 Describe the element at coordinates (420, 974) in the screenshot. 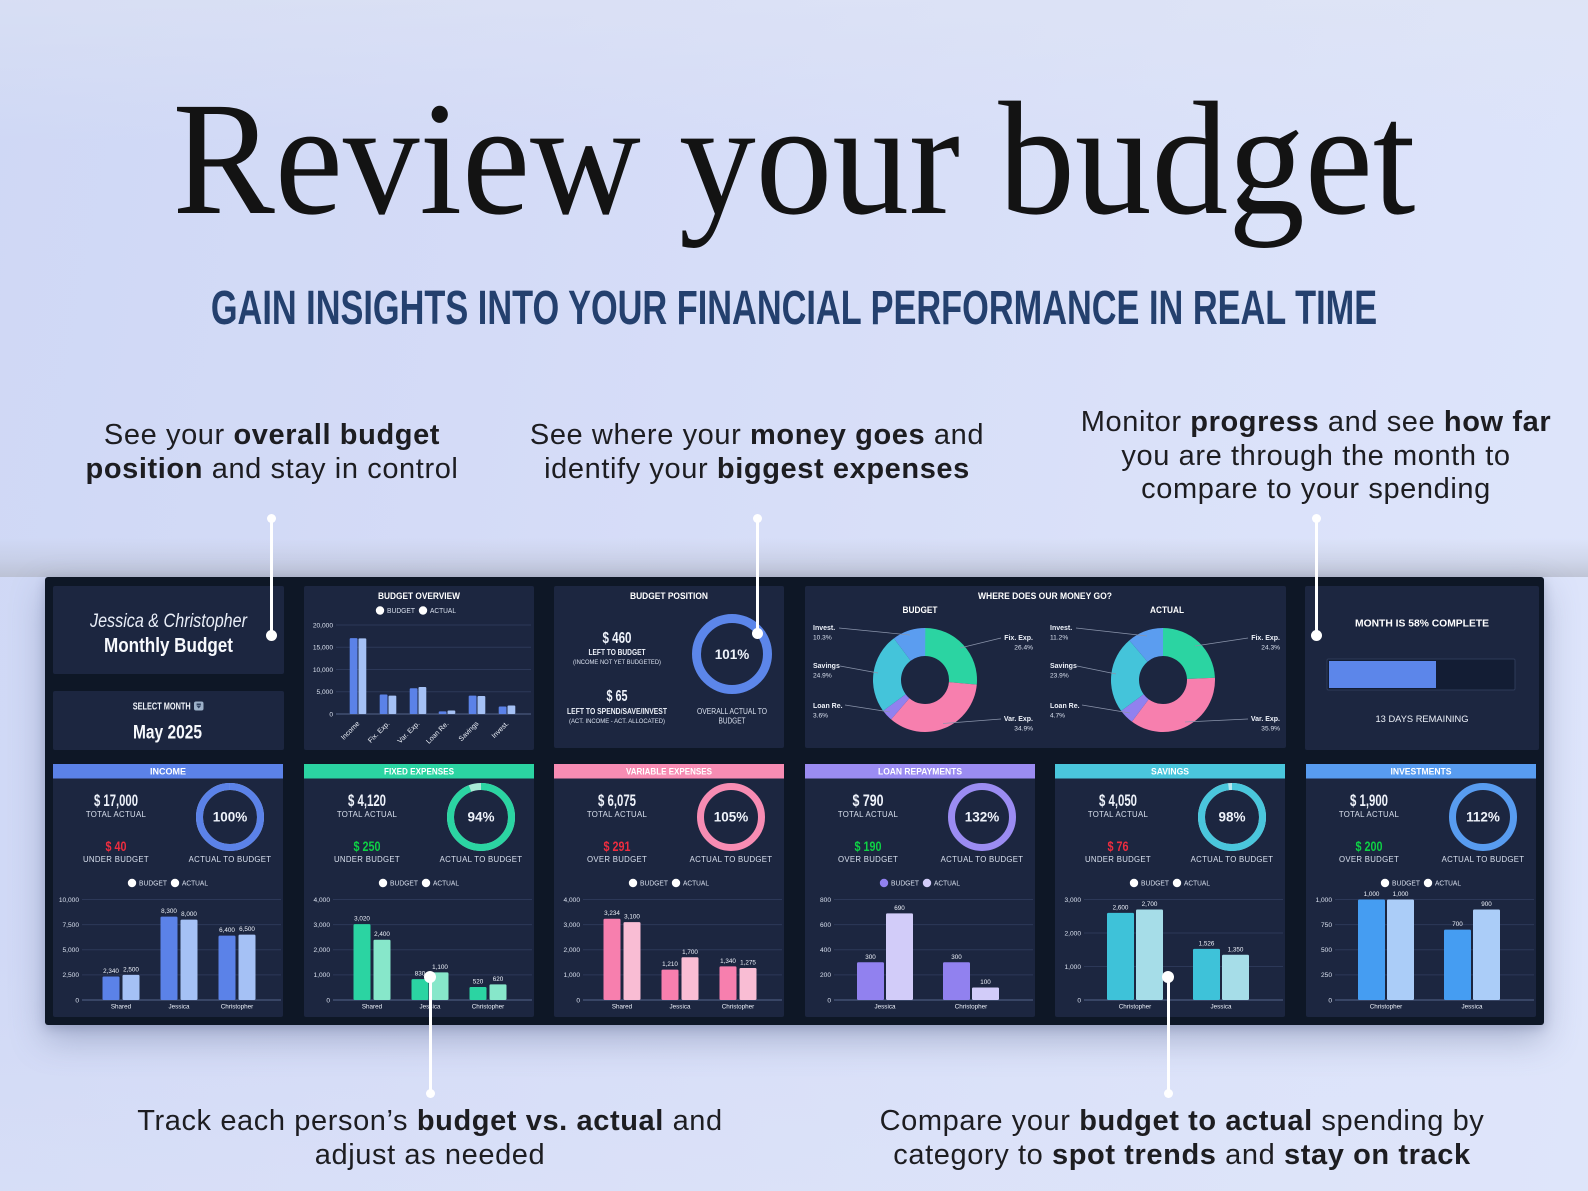

I see `svg-text: 830` at that location.